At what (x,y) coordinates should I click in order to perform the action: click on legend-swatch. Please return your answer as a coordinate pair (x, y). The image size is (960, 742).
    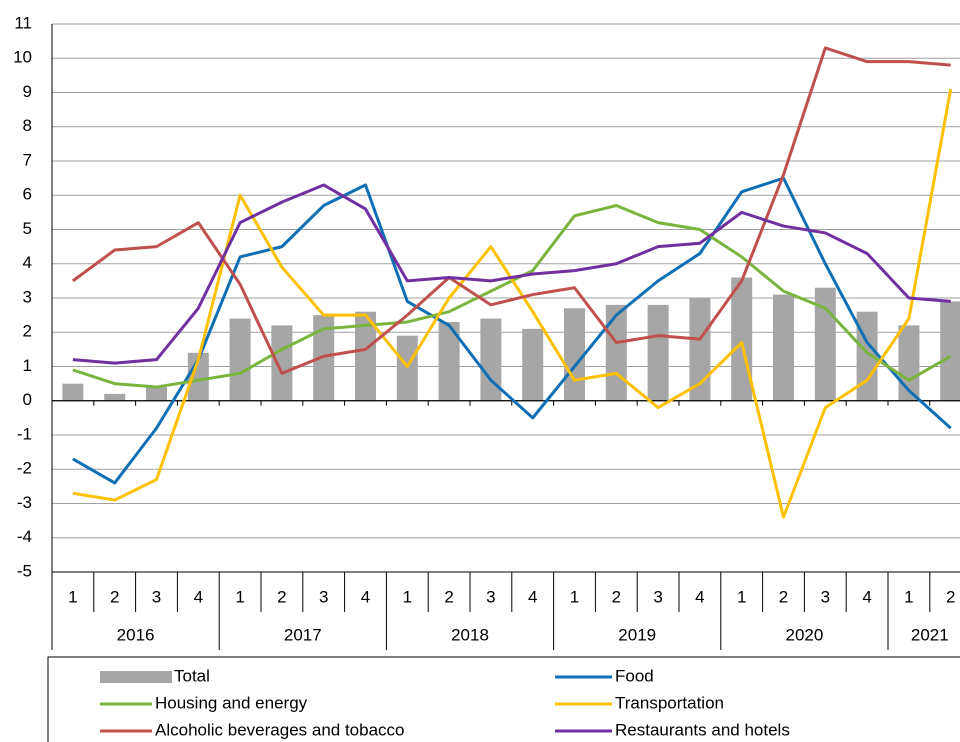
    Looking at the image, I should click on (136, 677).